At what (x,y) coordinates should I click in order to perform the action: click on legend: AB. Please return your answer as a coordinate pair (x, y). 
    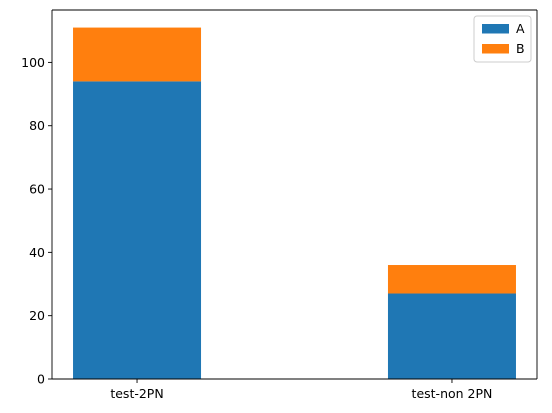
    Looking at the image, I should click on (502, 39).